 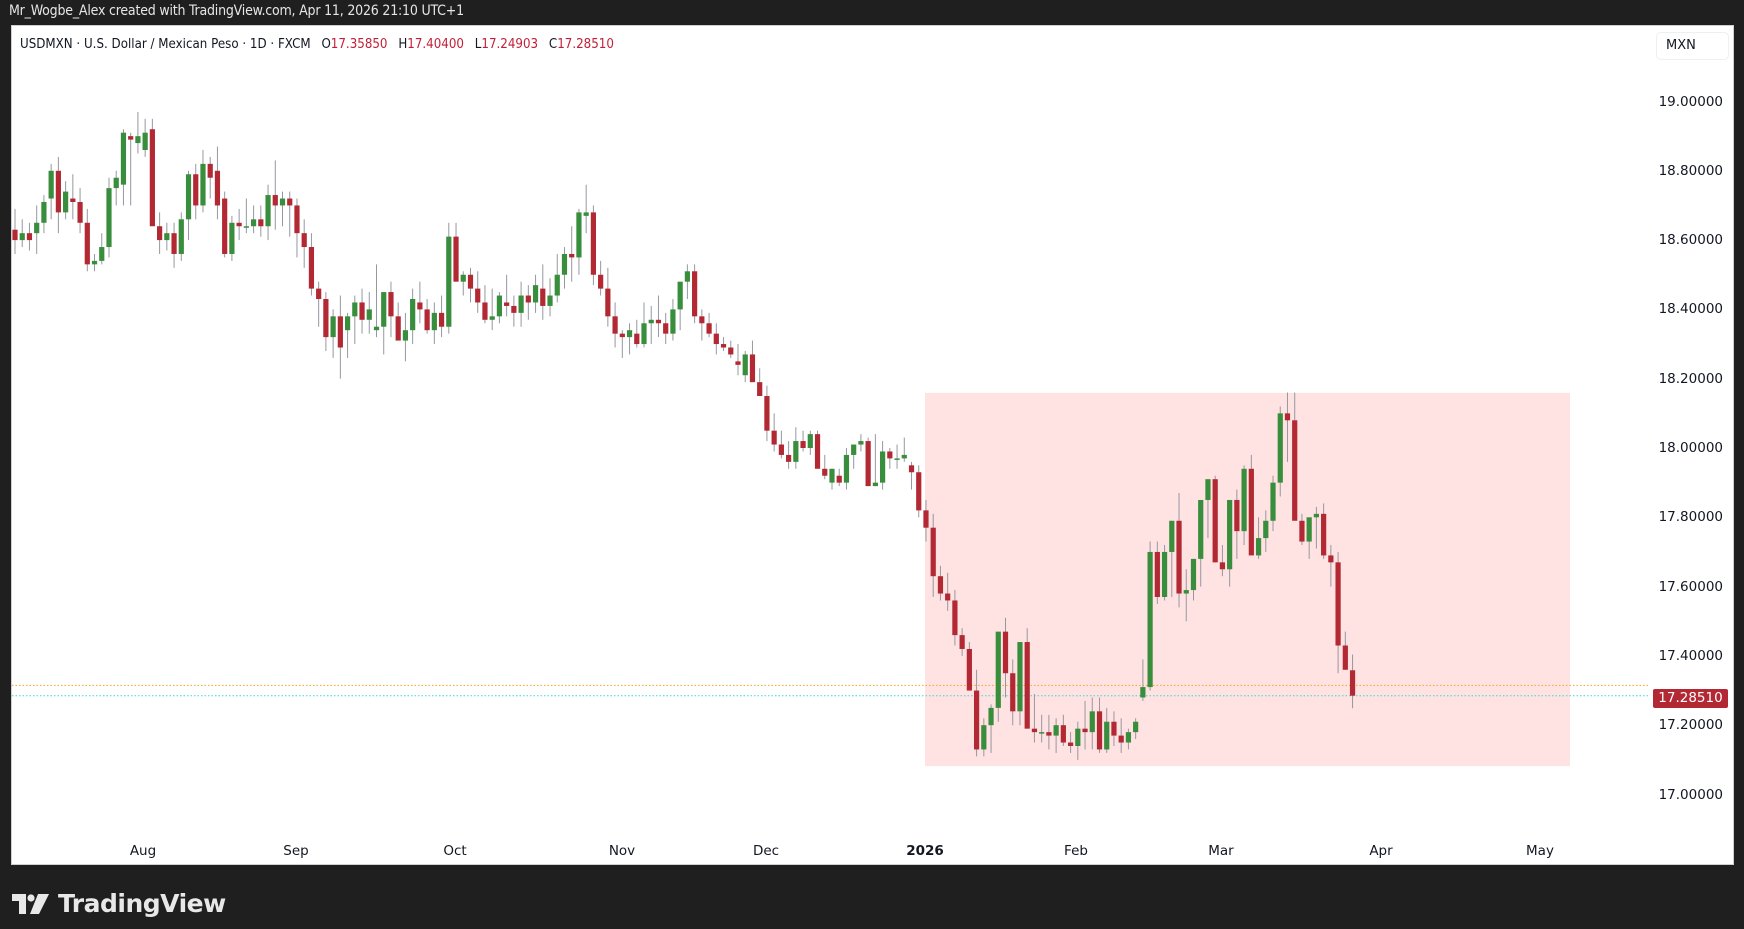 What do you see at coordinates (143, 851) in the screenshot?
I see `time-tick-label: Aug` at bounding box center [143, 851].